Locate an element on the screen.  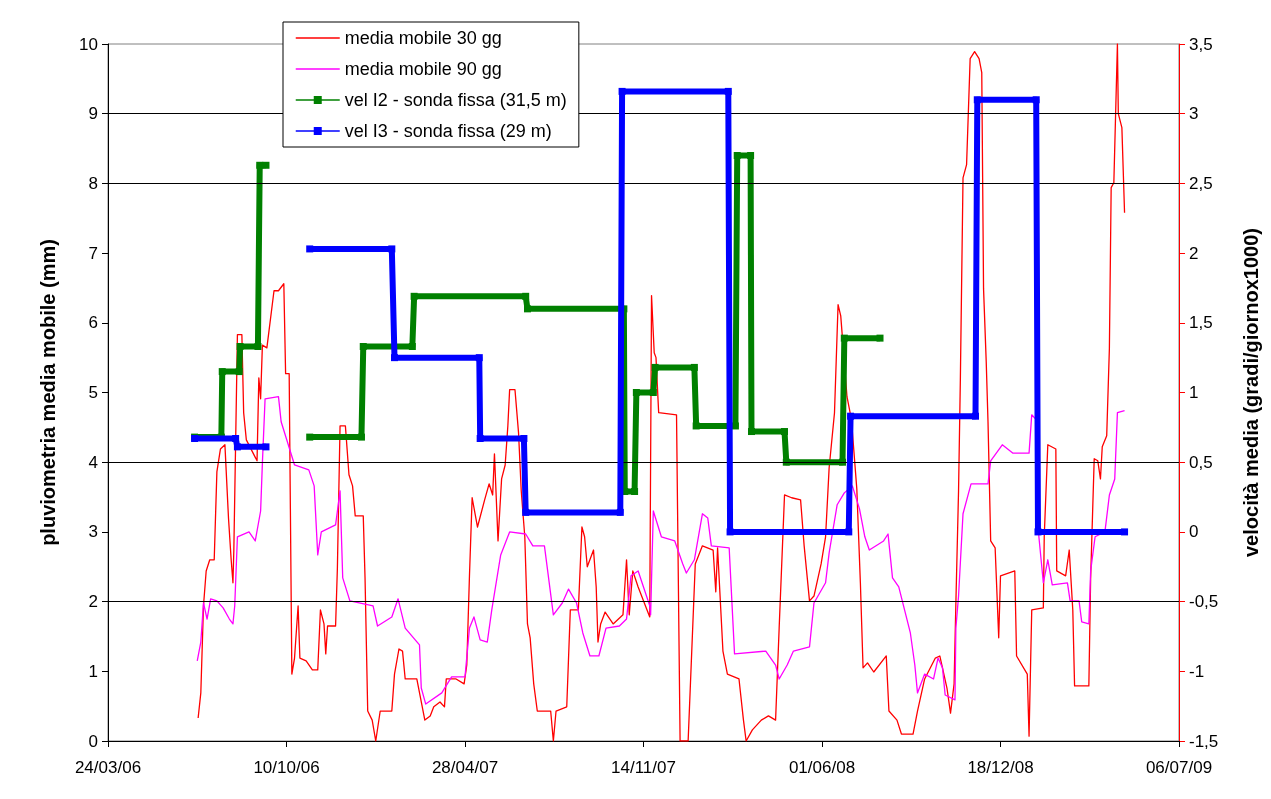
y-tick-label: 9 is located at coordinates (93, 114).